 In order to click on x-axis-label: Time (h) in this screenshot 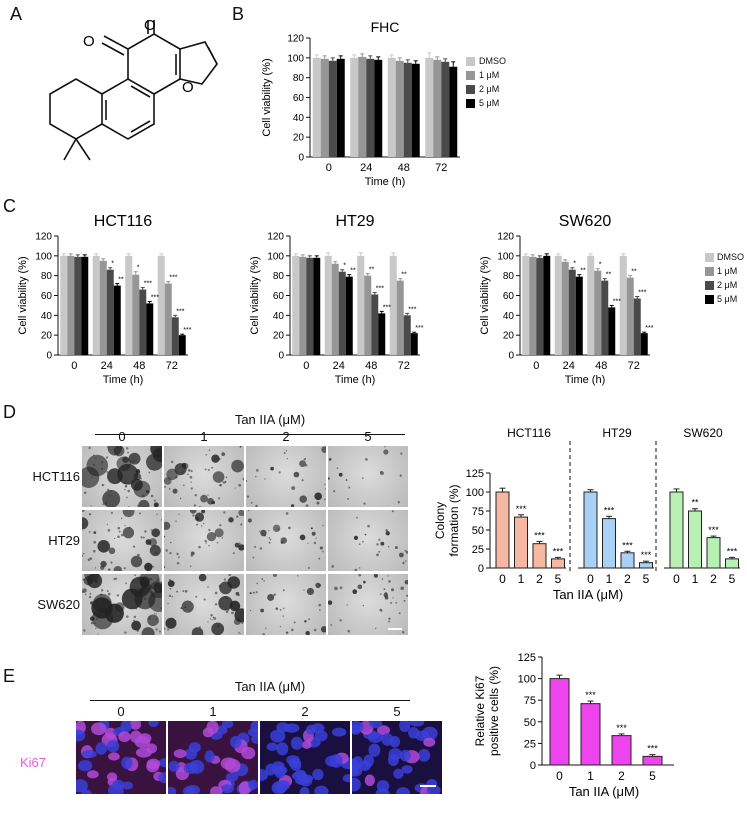, I will do `click(385, 182)`.